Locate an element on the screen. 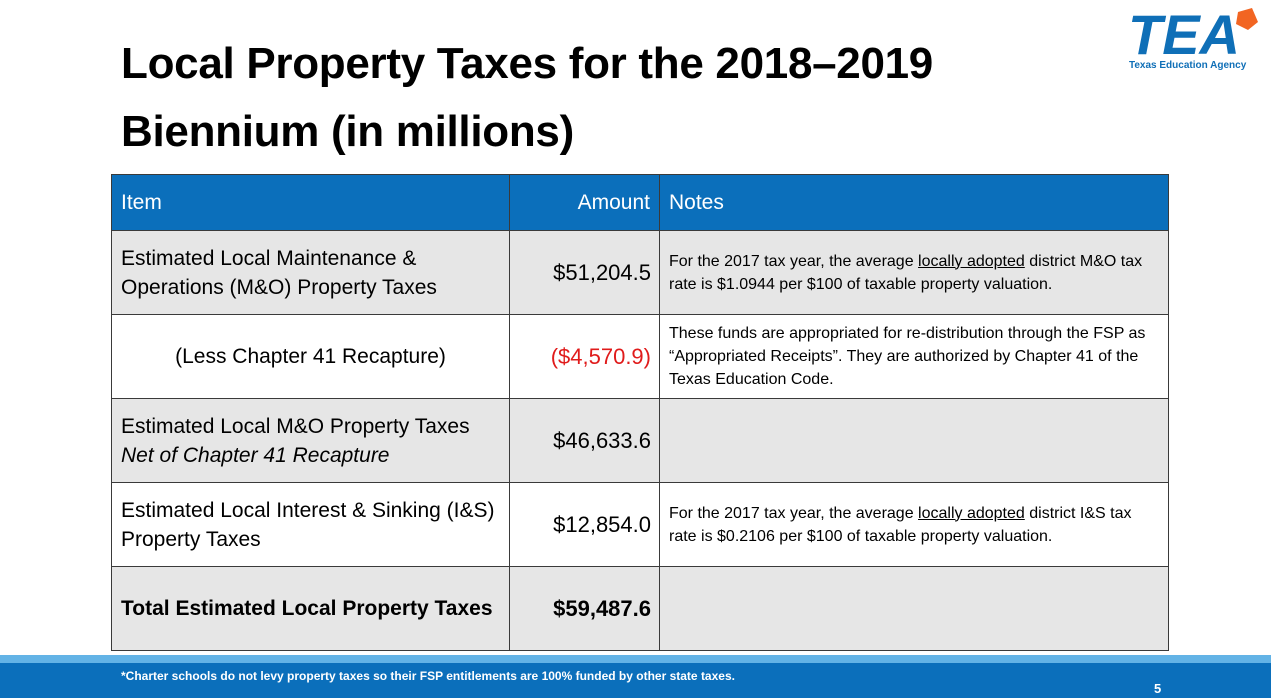 Image resolution: width=1271 pixels, height=698 pixels. row-item-label: Estimated Local M&O Property Taxes is located at coordinates (295, 426).